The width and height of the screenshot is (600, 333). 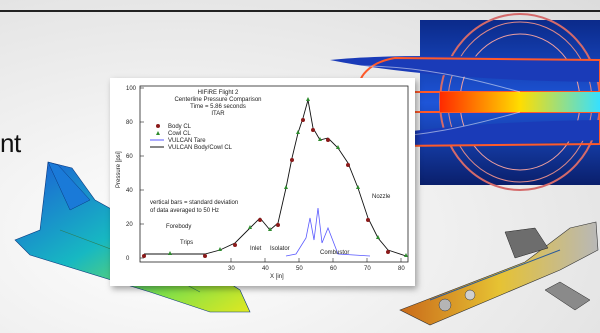 I want to click on region-isolator: Isolator, so click(x=280, y=249).